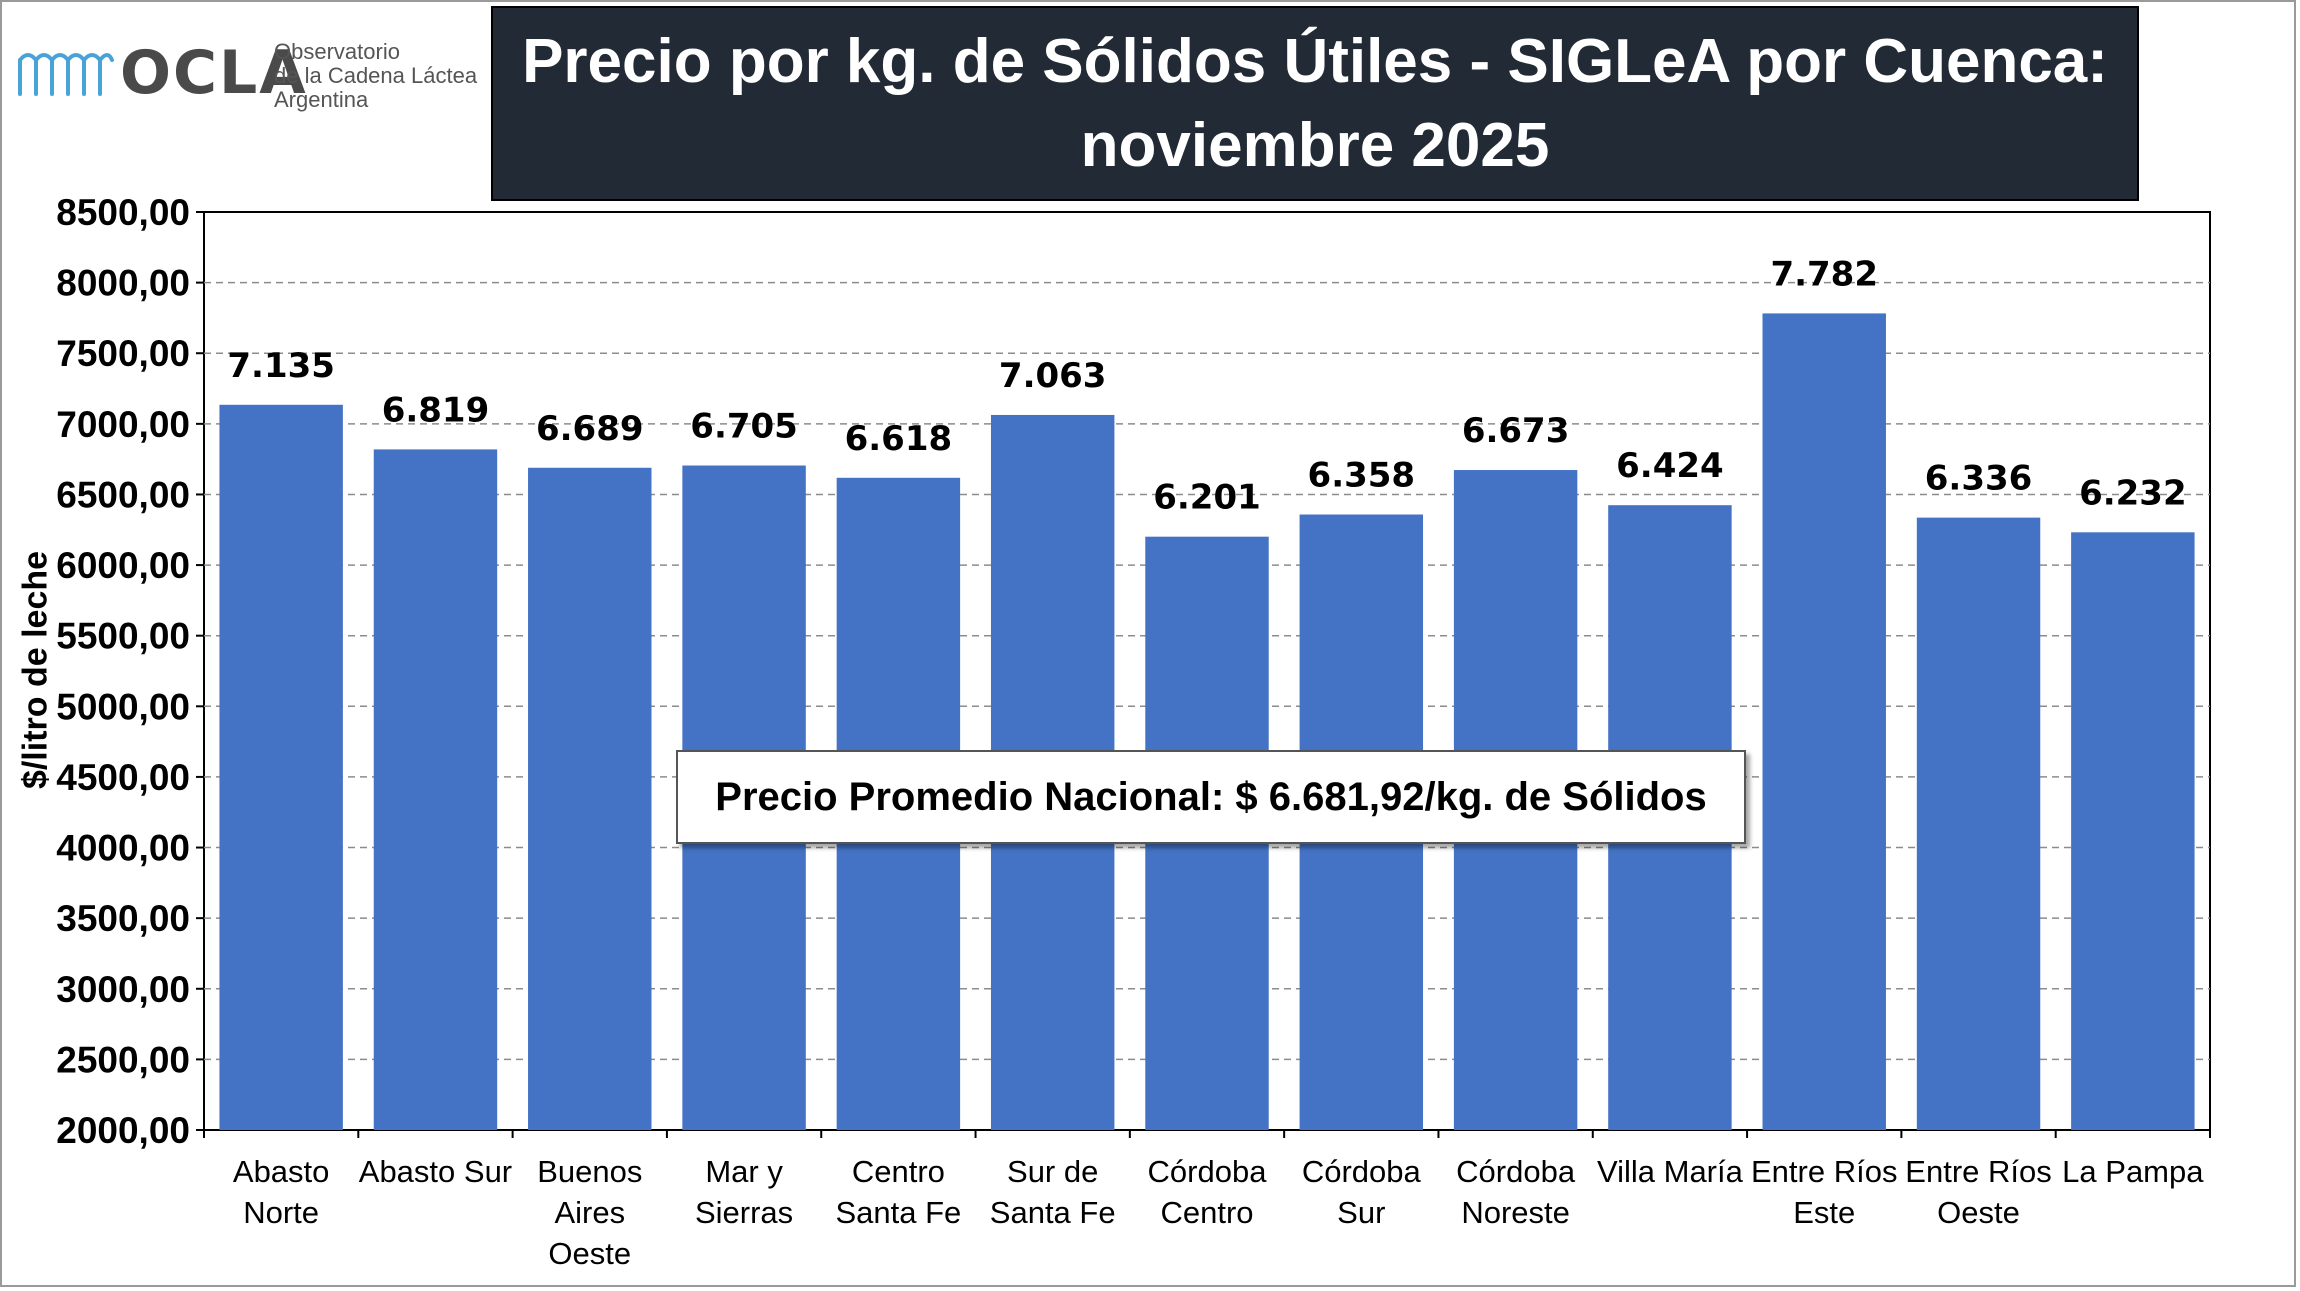 The width and height of the screenshot is (2300, 1291). What do you see at coordinates (590, 429) in the screenshot?
I see `data-label: 6.689` at bounding box center [590, 429].